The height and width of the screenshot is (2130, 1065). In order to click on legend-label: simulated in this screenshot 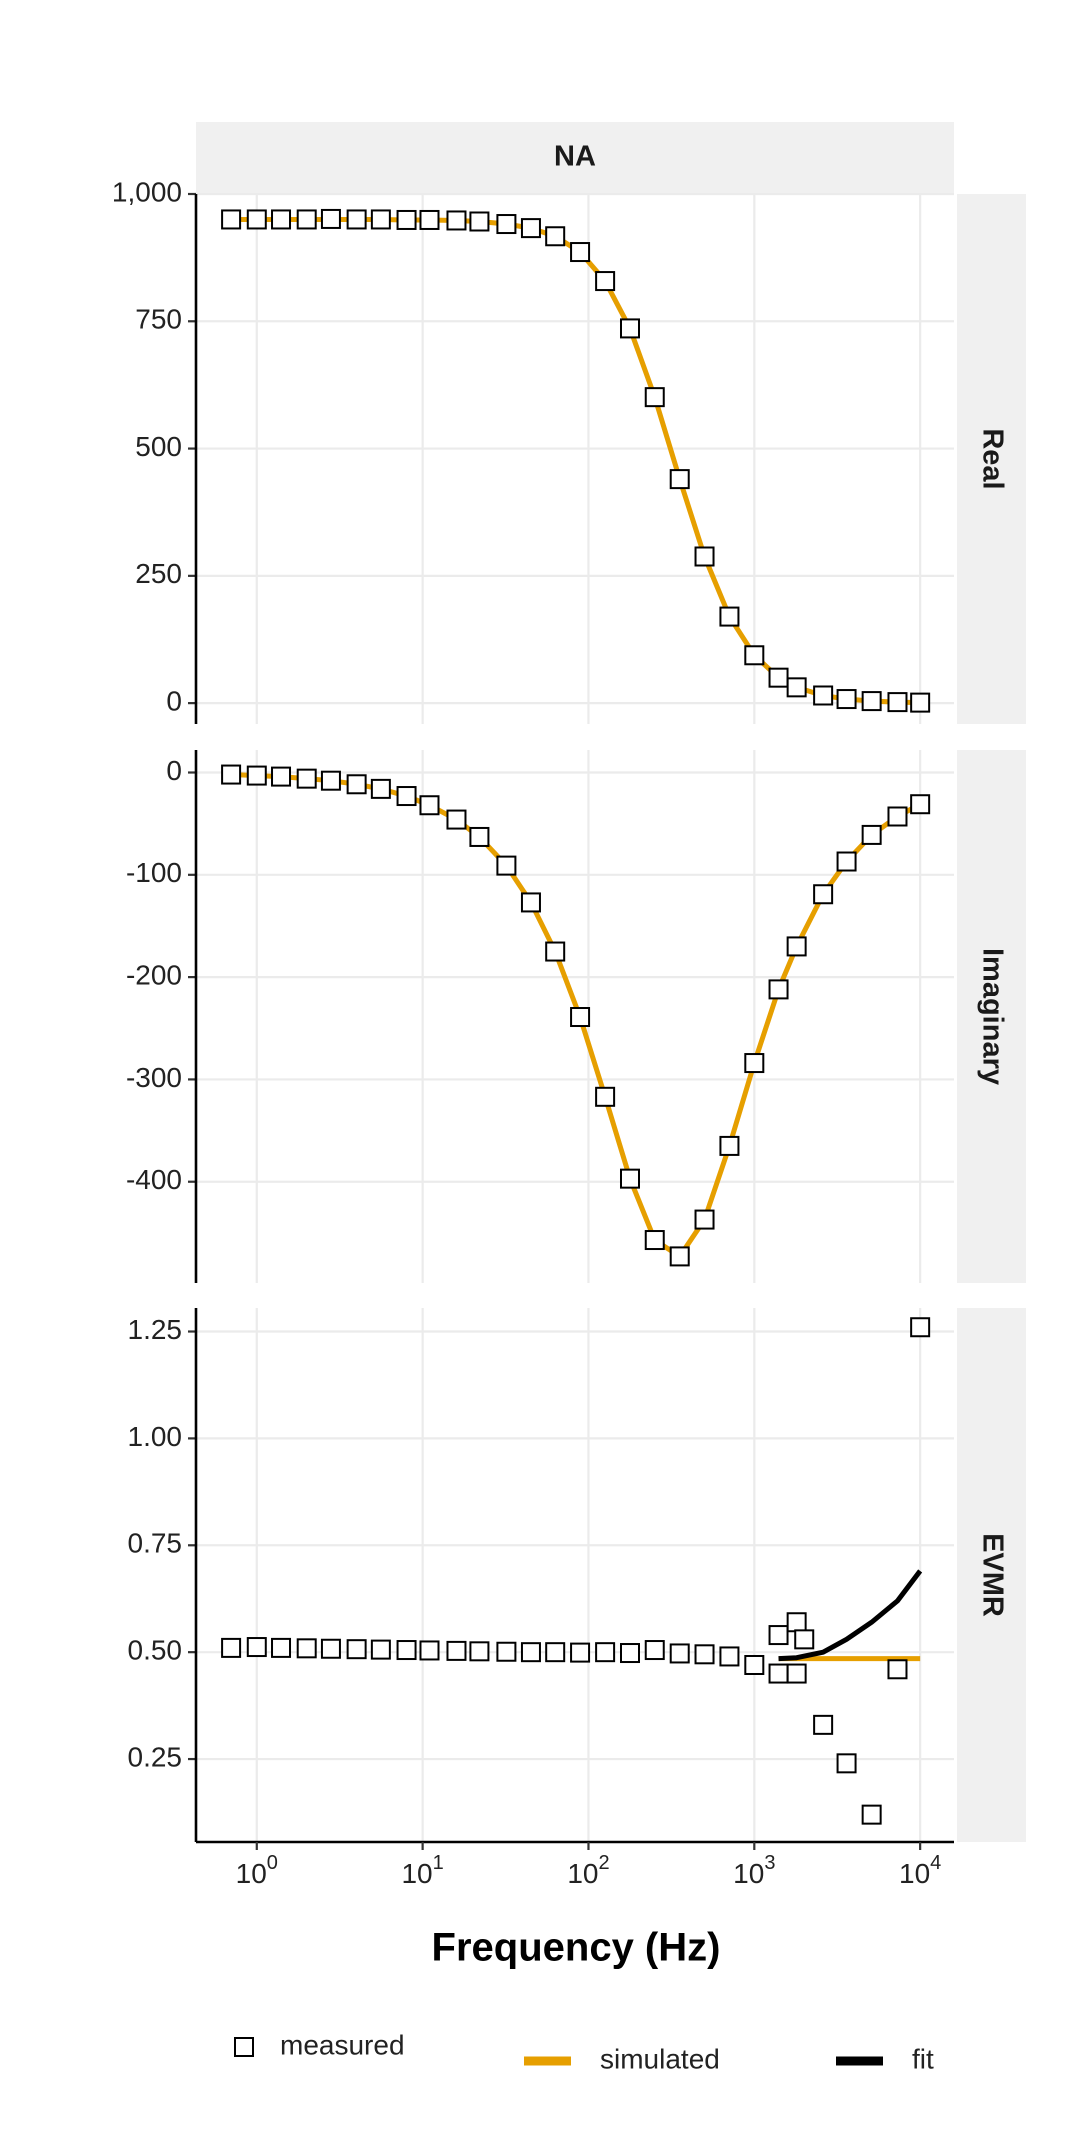, I will do `click(660, 2058)`.